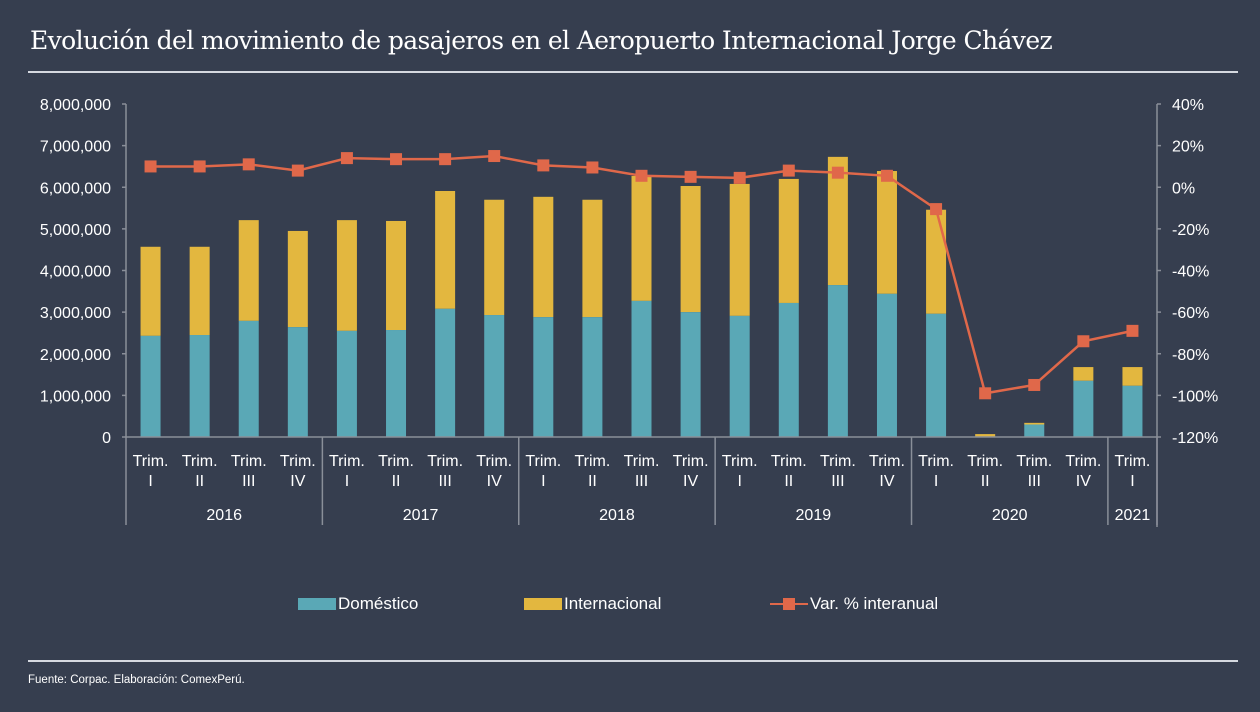  What do you see at coordinates (1010, 515) in the screenshot?
I see `year-label: 2020` at bounding box center [1010, 515].